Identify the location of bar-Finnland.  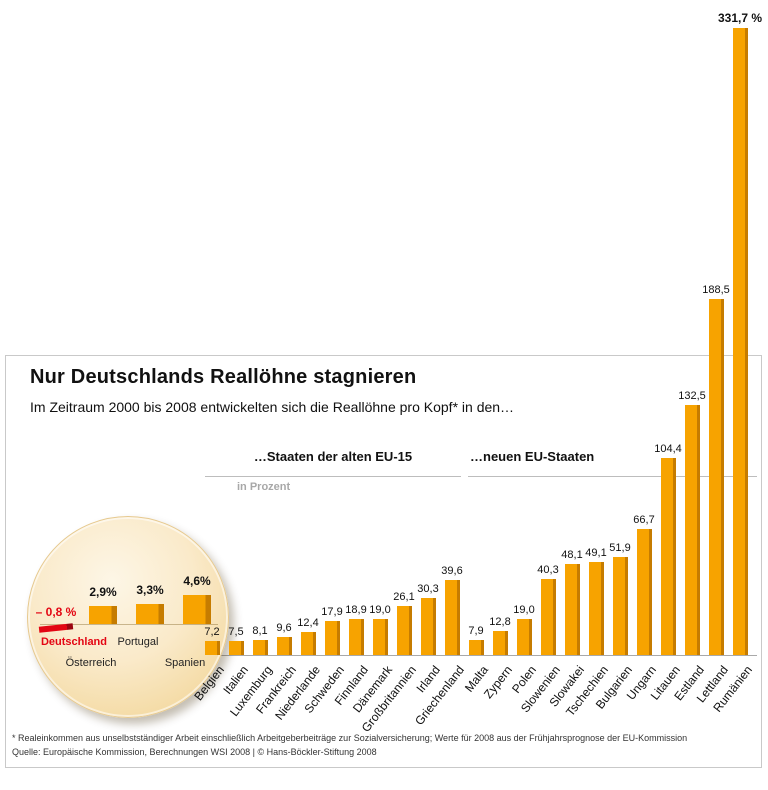
(356, 637).